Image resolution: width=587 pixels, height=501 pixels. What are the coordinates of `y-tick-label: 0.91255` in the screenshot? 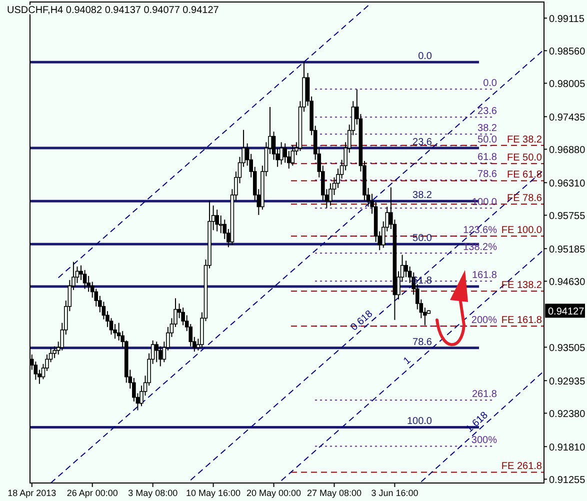 It's located at (567, 480).